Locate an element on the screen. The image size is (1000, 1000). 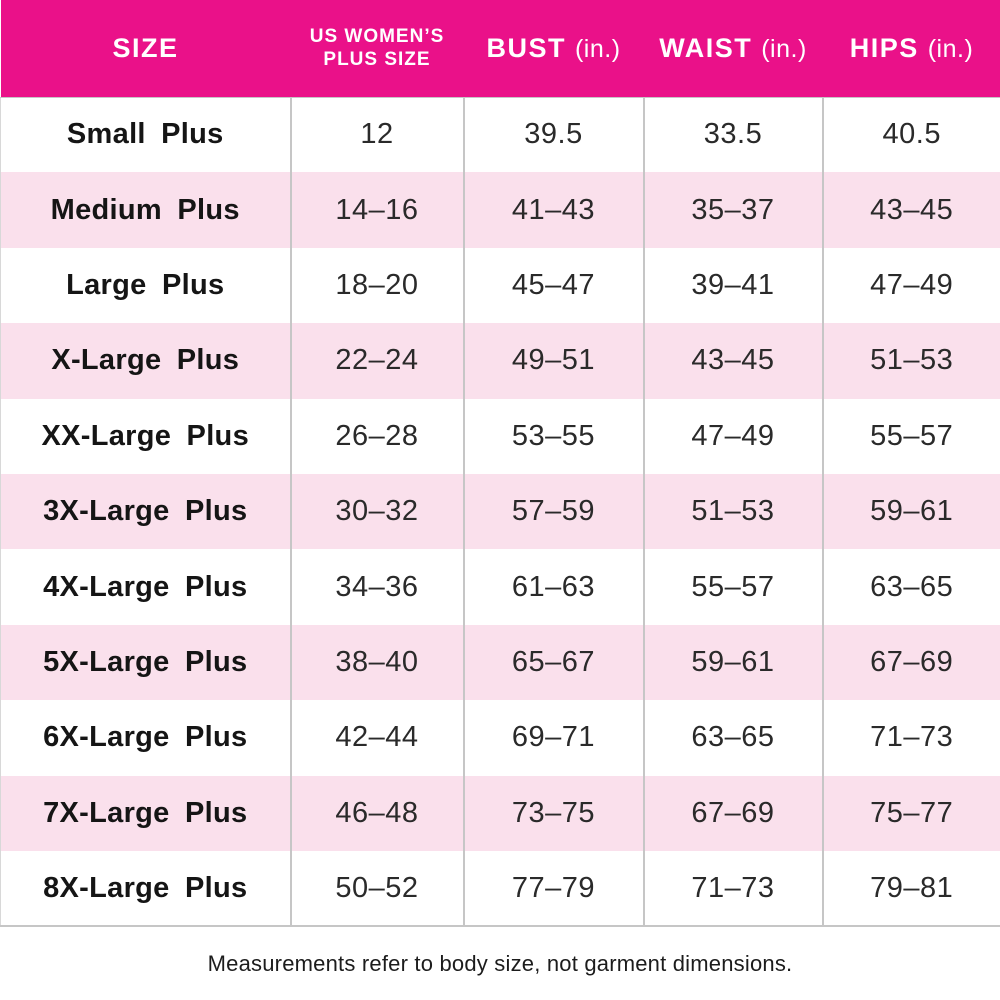
bust-cell: 49–51 is located at coordinates (553, 361).